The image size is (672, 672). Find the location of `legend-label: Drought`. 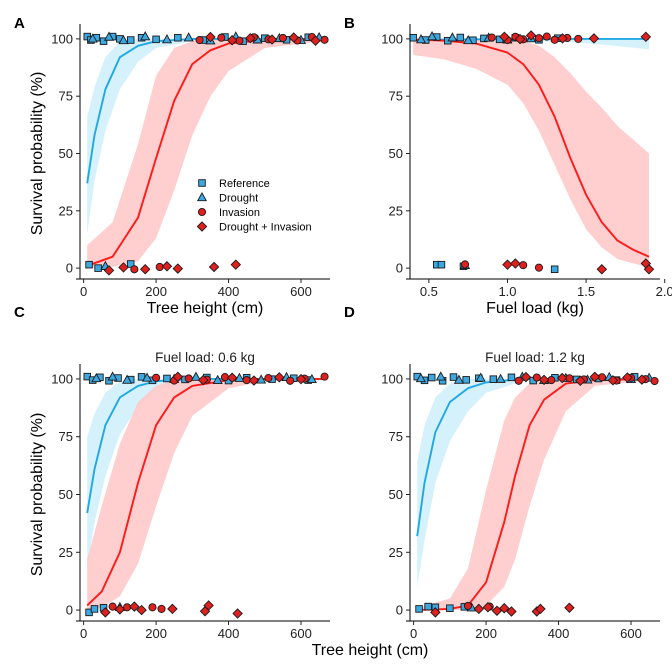

legend-label: Drought is located at coordinates (238, 199).